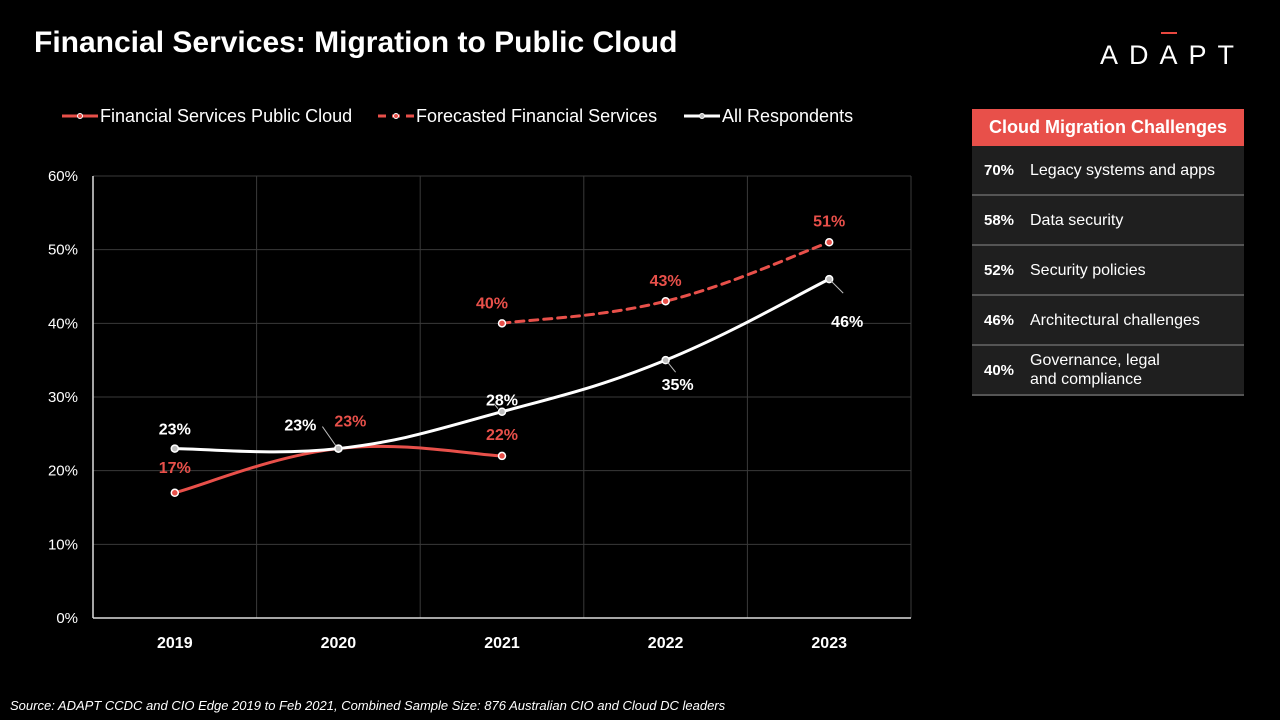  I want to click on data-label: 17%, so click(175, 468).